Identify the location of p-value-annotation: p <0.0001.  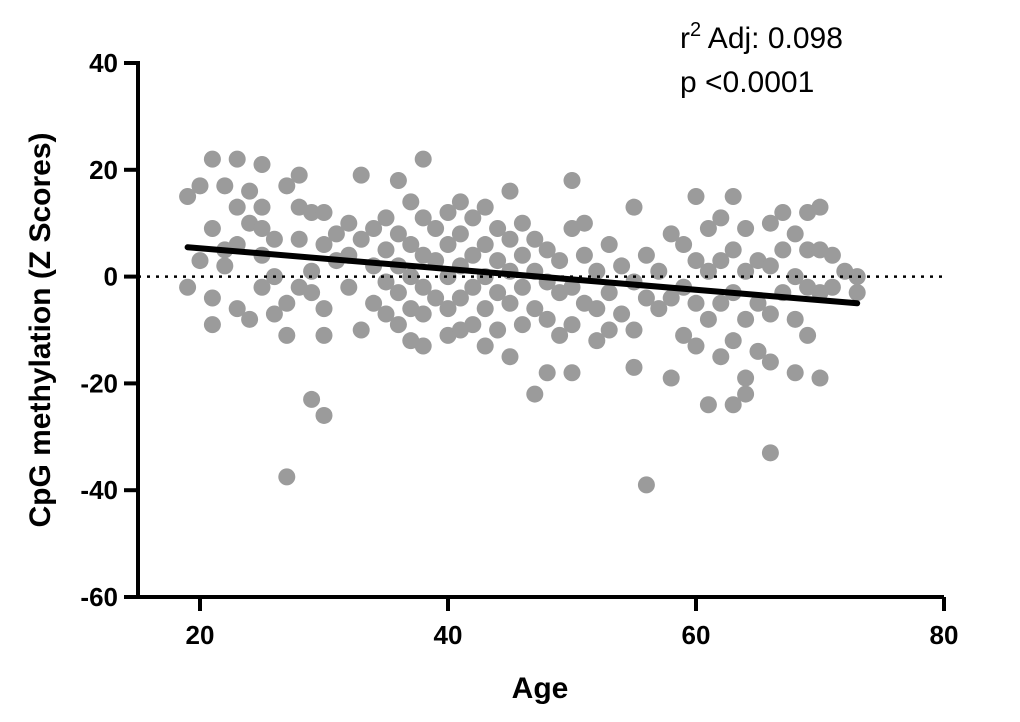
(747, 82).